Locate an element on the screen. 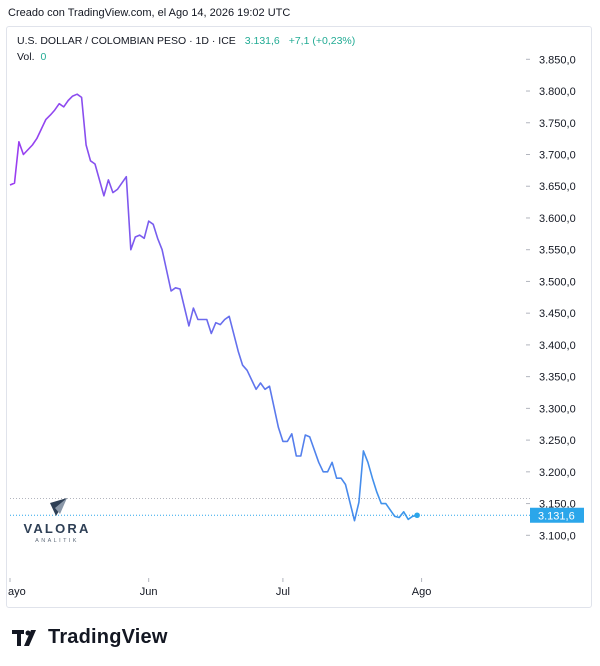 The width and height of the screenshot is (600, 666). x-tick-label: ayo is located at coordinates (17, 592).